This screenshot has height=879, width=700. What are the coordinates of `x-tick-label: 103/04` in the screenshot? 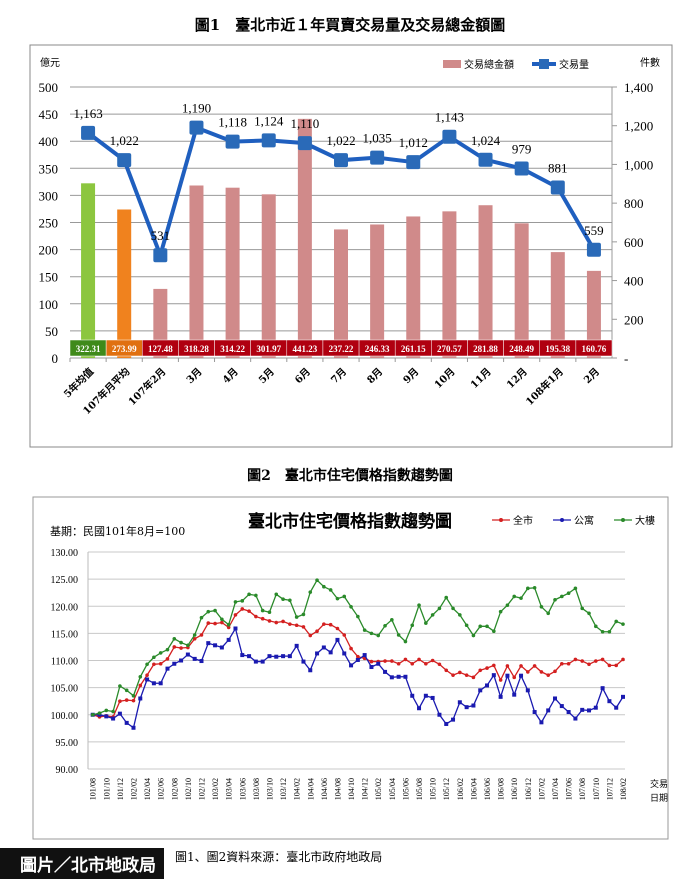 It's located at (229, 789).